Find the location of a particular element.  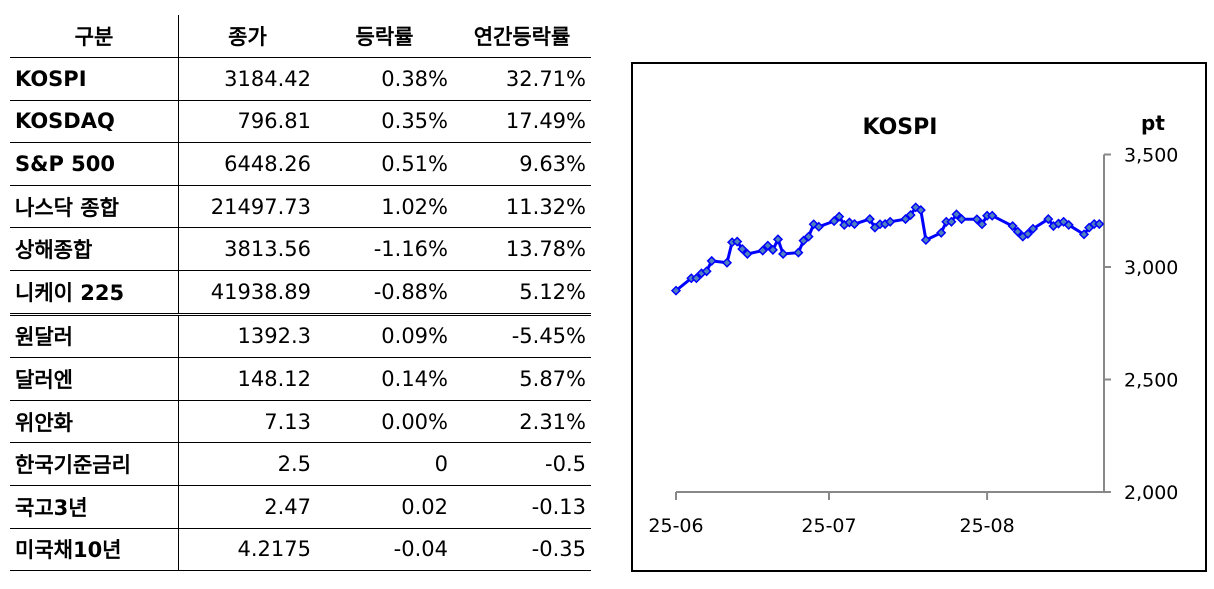

close-value: 7.13 is located at coordinates (247, 422).